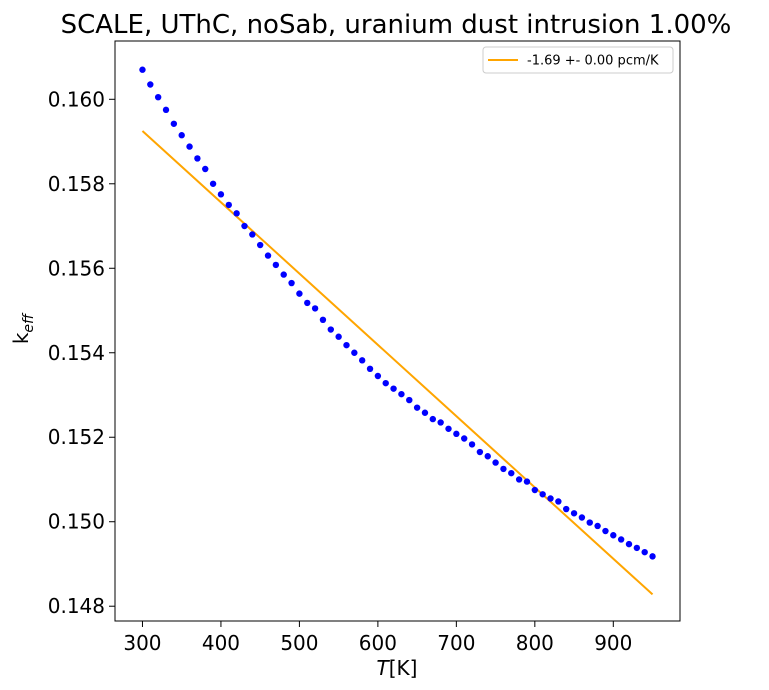 Image resolution: width=769 pixels, height=690 pixels. Describe the element at coordinates (384, 668) in the screenshot. I see `x-axis-label-main: T` at that location.